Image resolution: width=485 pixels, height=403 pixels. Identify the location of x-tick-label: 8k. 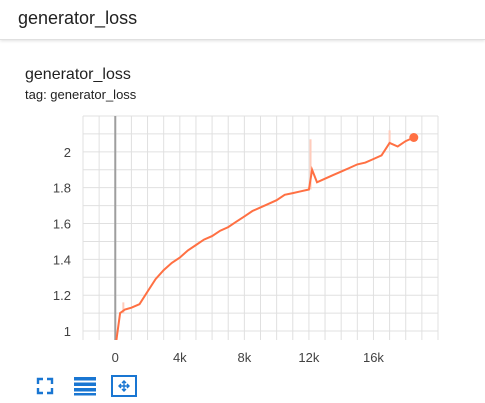
(244, 357).